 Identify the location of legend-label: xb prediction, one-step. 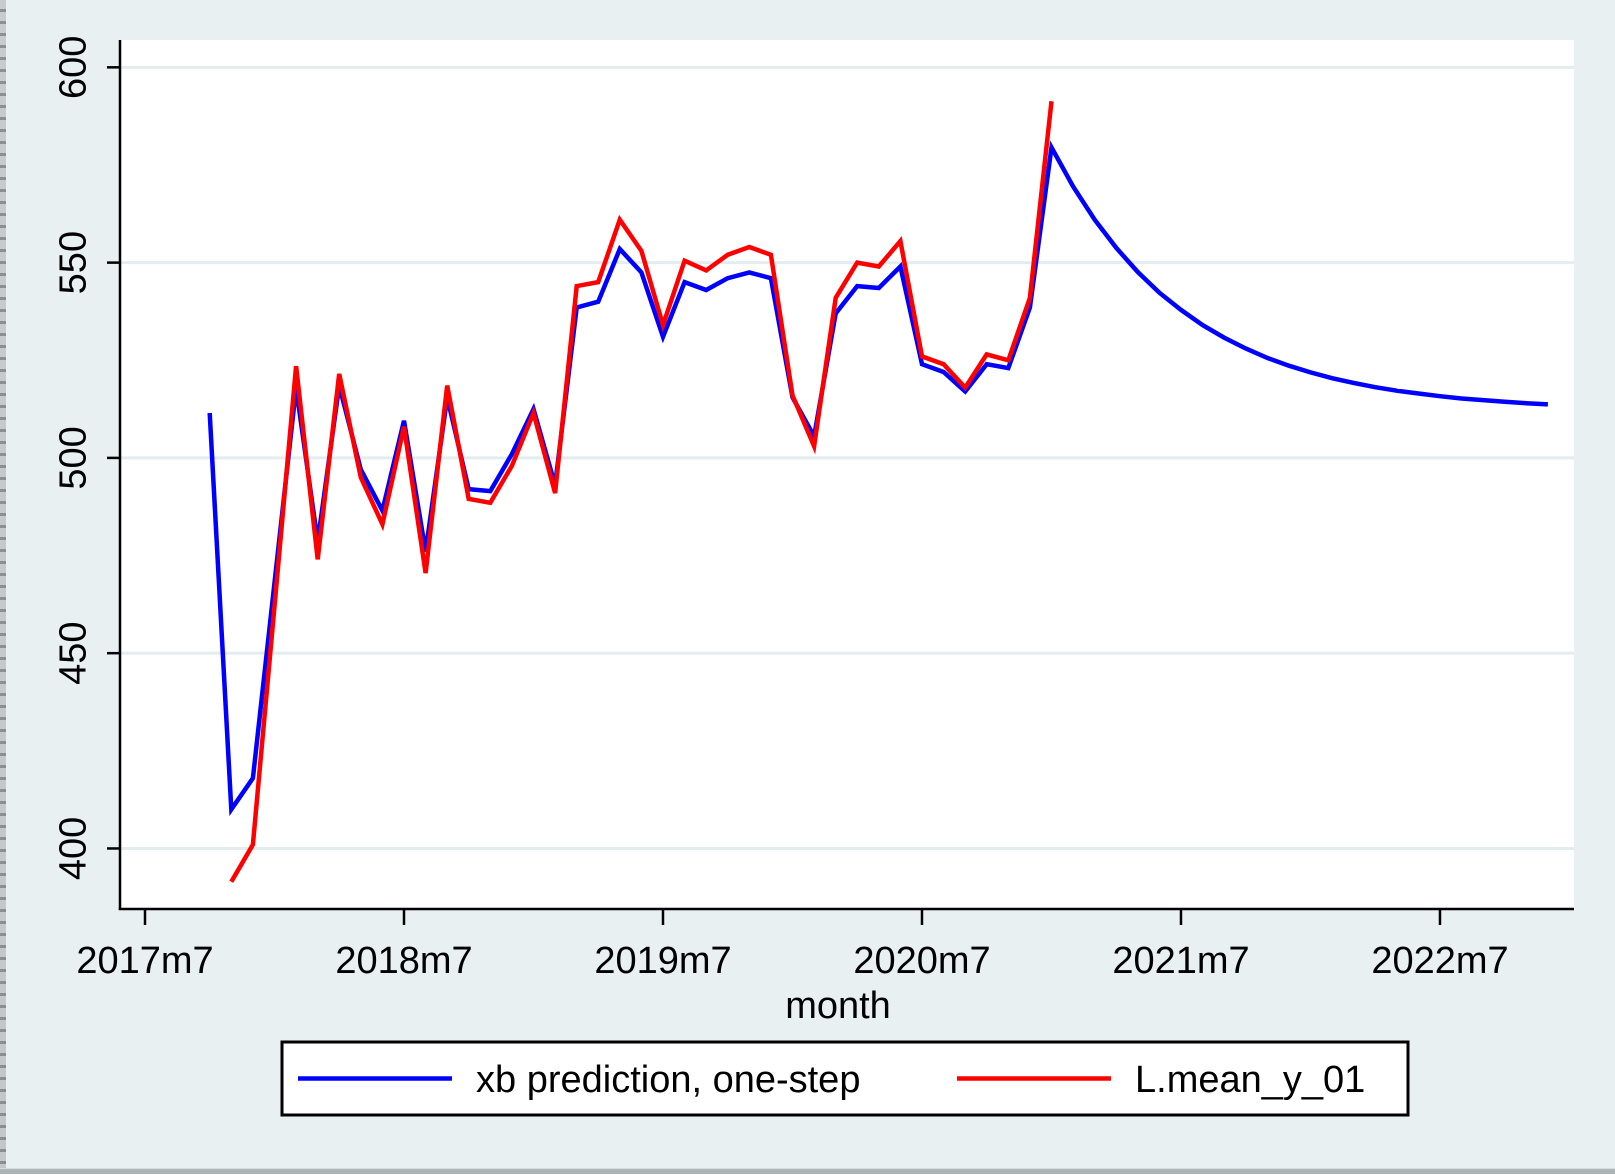
(668, 1080).